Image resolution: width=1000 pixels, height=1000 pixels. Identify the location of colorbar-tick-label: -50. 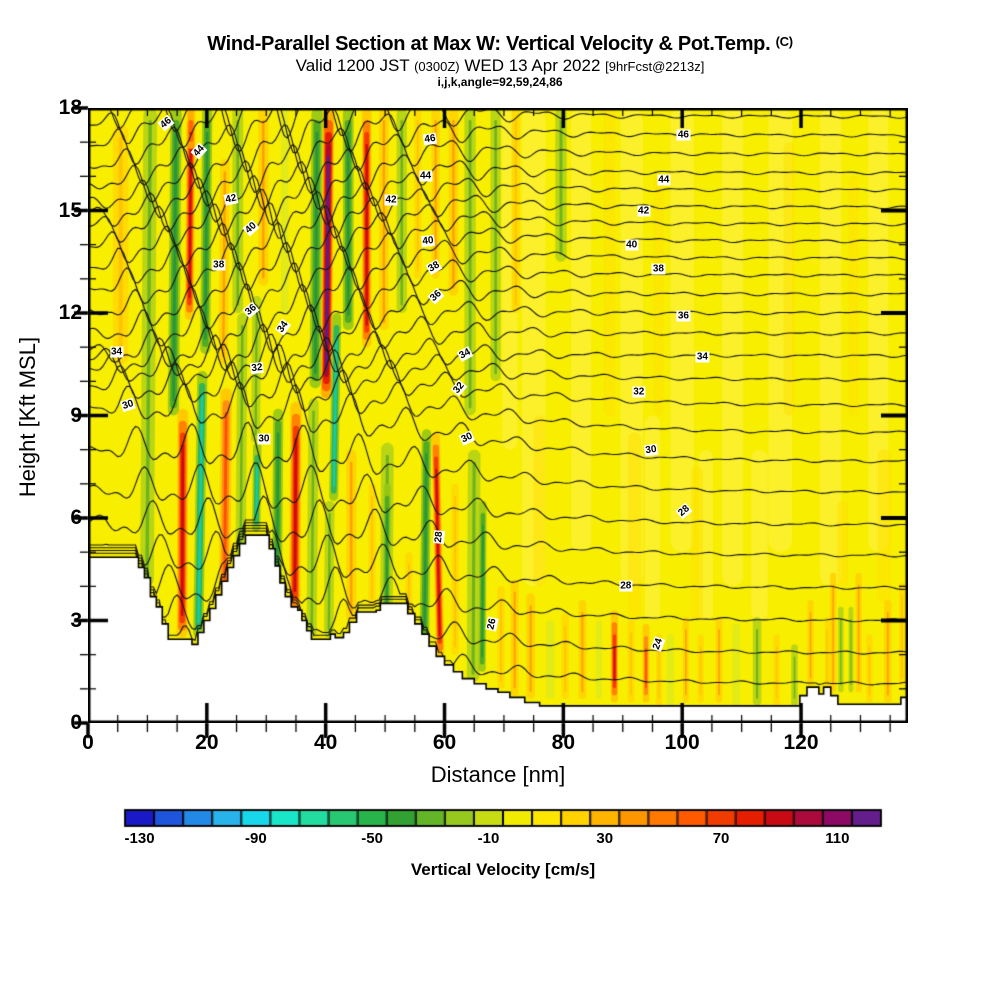
(372, 838).